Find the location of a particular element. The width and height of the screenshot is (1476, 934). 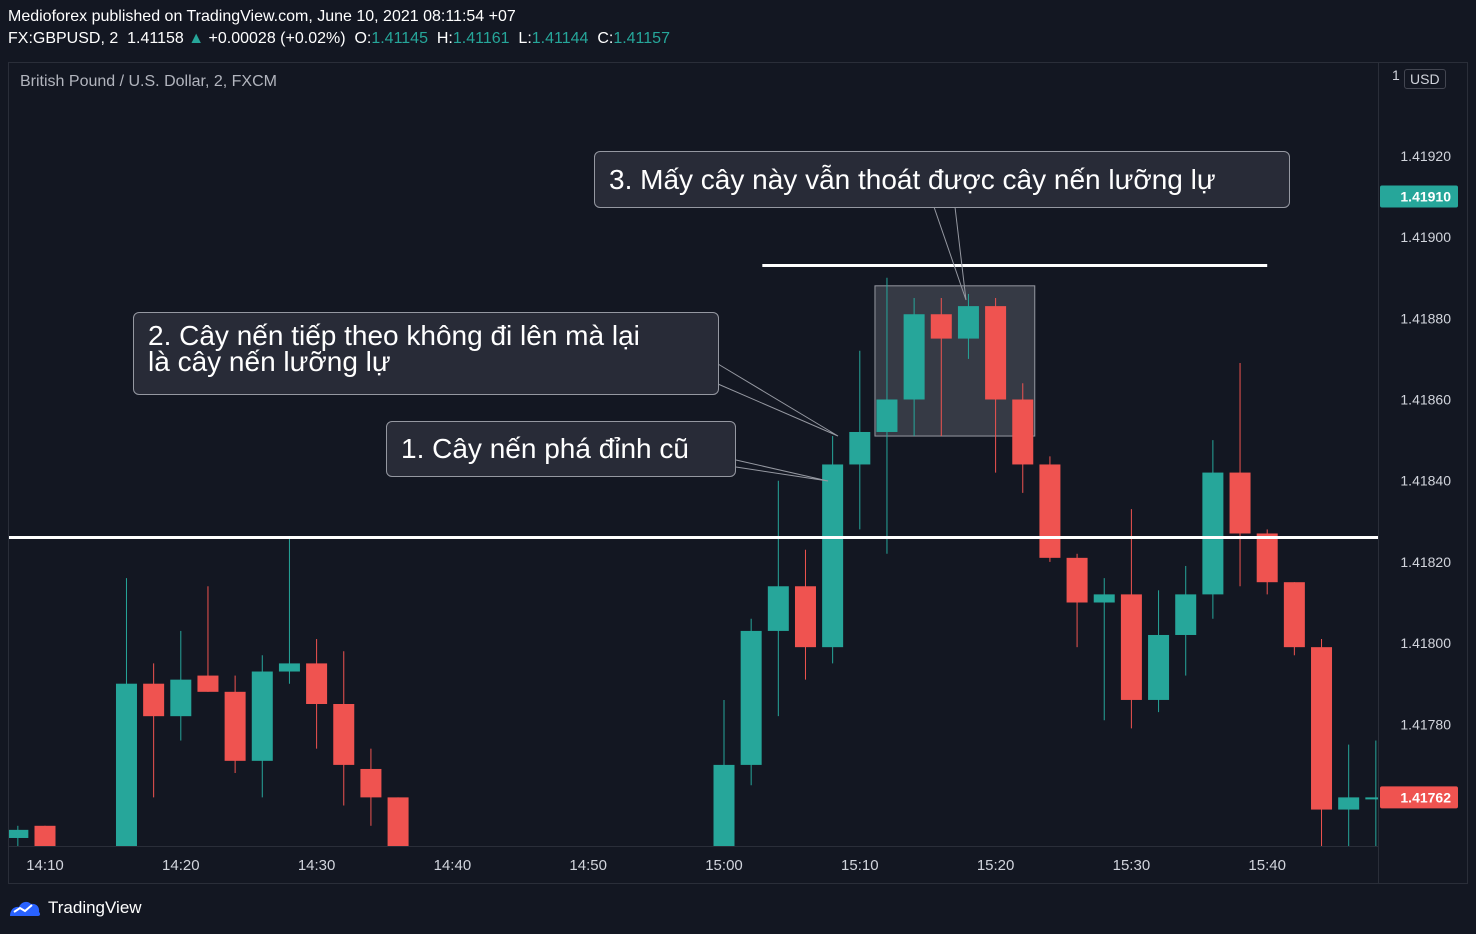

time-axis-divider is located at coordinates (693, 846).